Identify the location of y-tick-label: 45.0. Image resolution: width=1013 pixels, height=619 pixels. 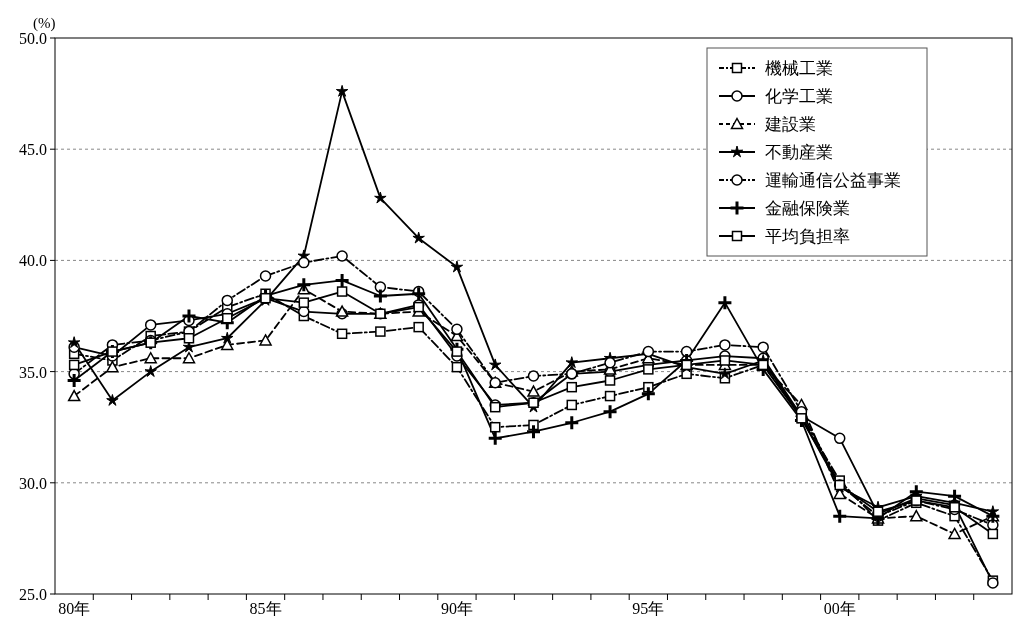
(33, 150).